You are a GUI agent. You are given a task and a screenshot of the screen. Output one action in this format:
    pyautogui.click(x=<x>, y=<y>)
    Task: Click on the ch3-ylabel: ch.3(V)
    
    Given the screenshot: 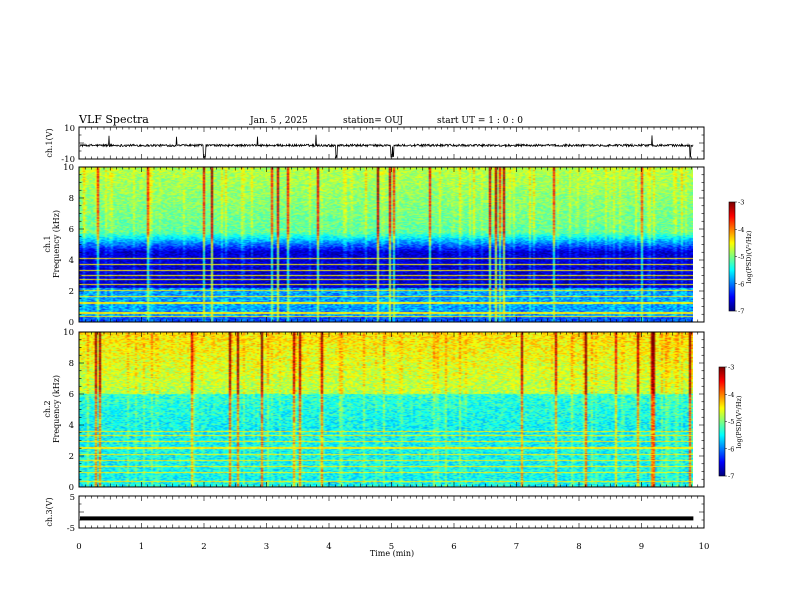 What is the action you would take?
    pyautogui.click(x=49, y=511)
    